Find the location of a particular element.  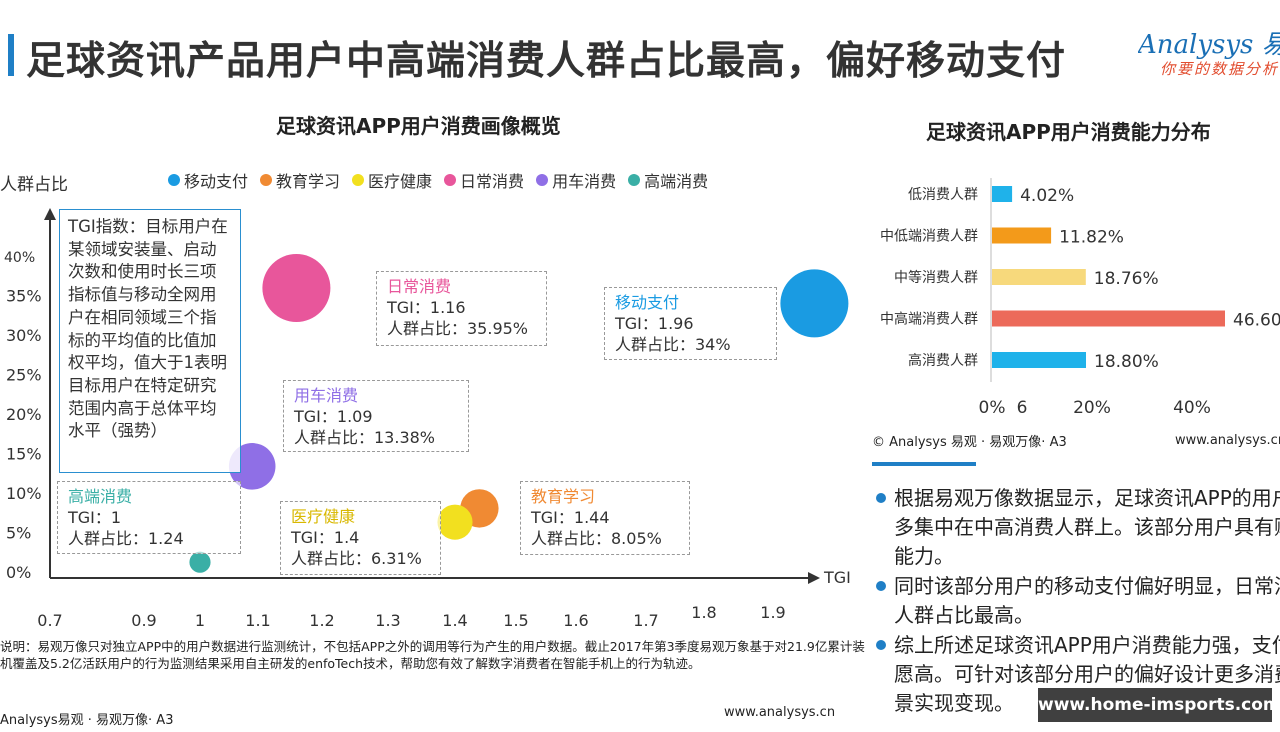

legend-item: 医疗健康 is located at coordinates (392, 180).